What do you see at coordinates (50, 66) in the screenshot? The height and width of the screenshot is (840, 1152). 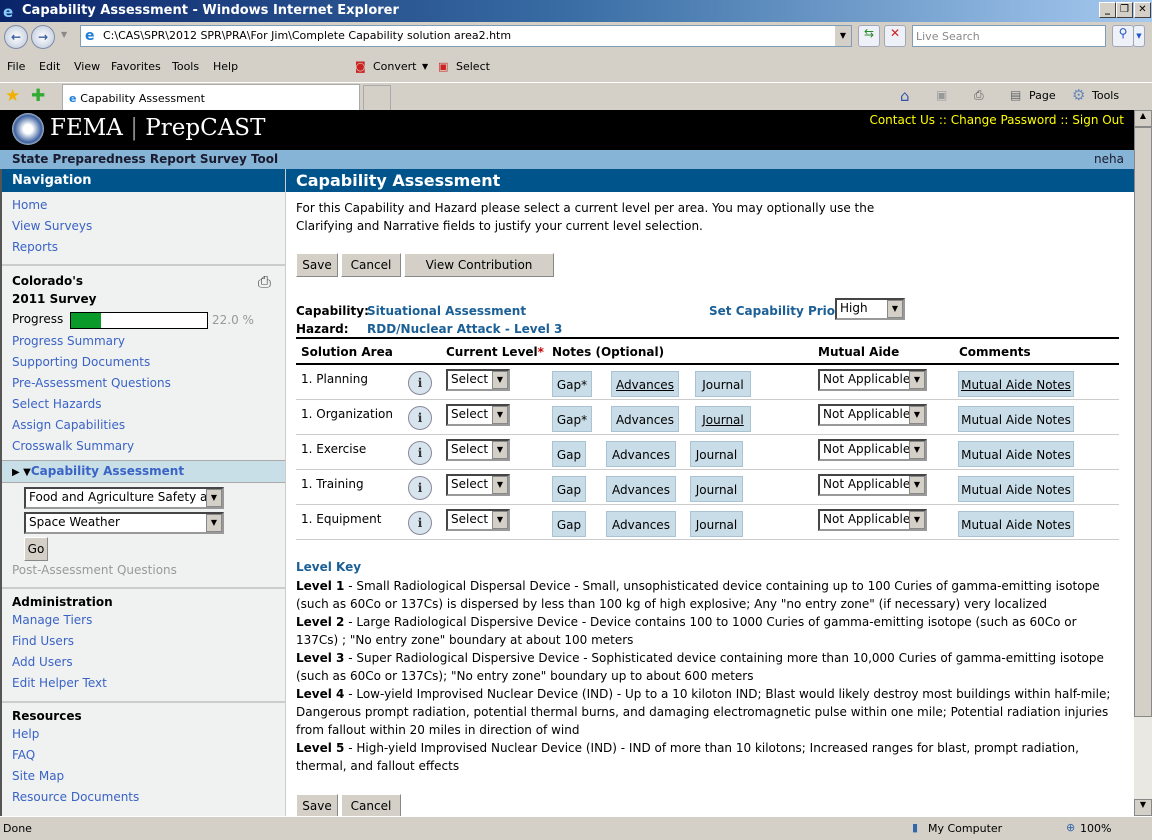 I see `menu-edit: Edit` at bounding box center [50, 66].